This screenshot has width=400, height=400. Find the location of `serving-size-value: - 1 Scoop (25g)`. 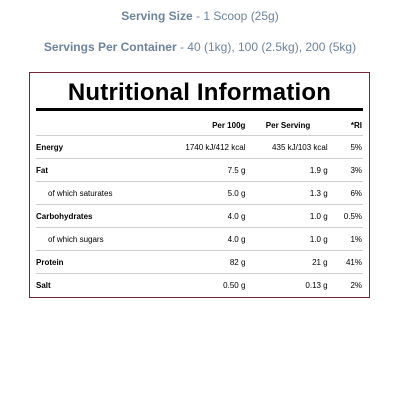

serving-size-value: - 1 Scoop (25g) is located at coordinates (235, 16).